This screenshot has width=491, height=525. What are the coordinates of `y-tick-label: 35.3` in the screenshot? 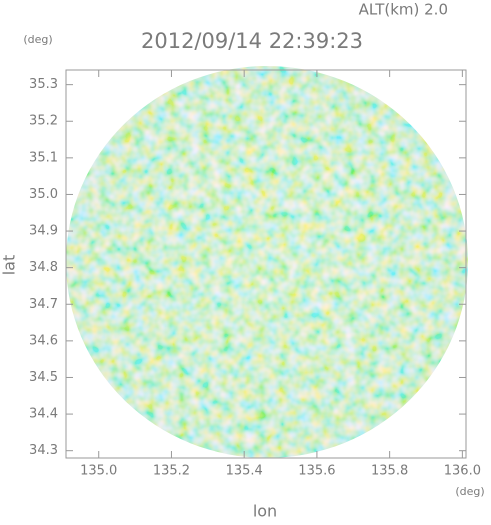 It's located at (43, 84).